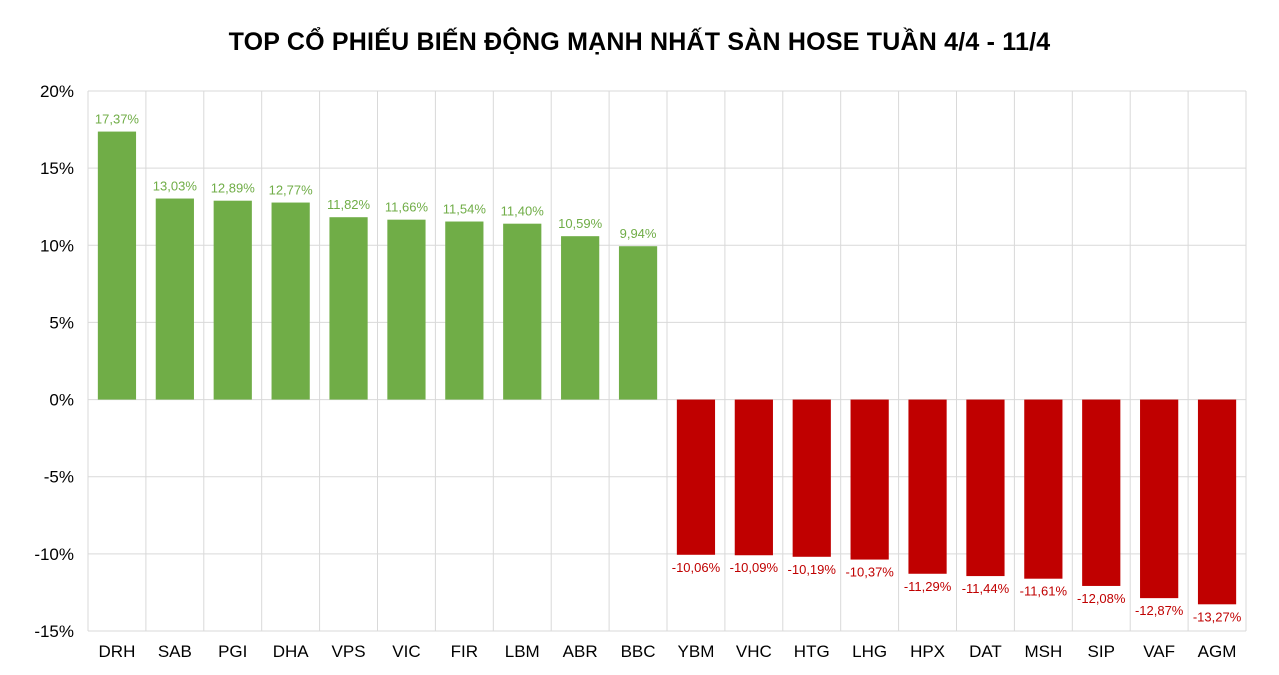 The height and width of the screenshot is (675, 1279). I want to click on bar-dha, so click(290, 301).